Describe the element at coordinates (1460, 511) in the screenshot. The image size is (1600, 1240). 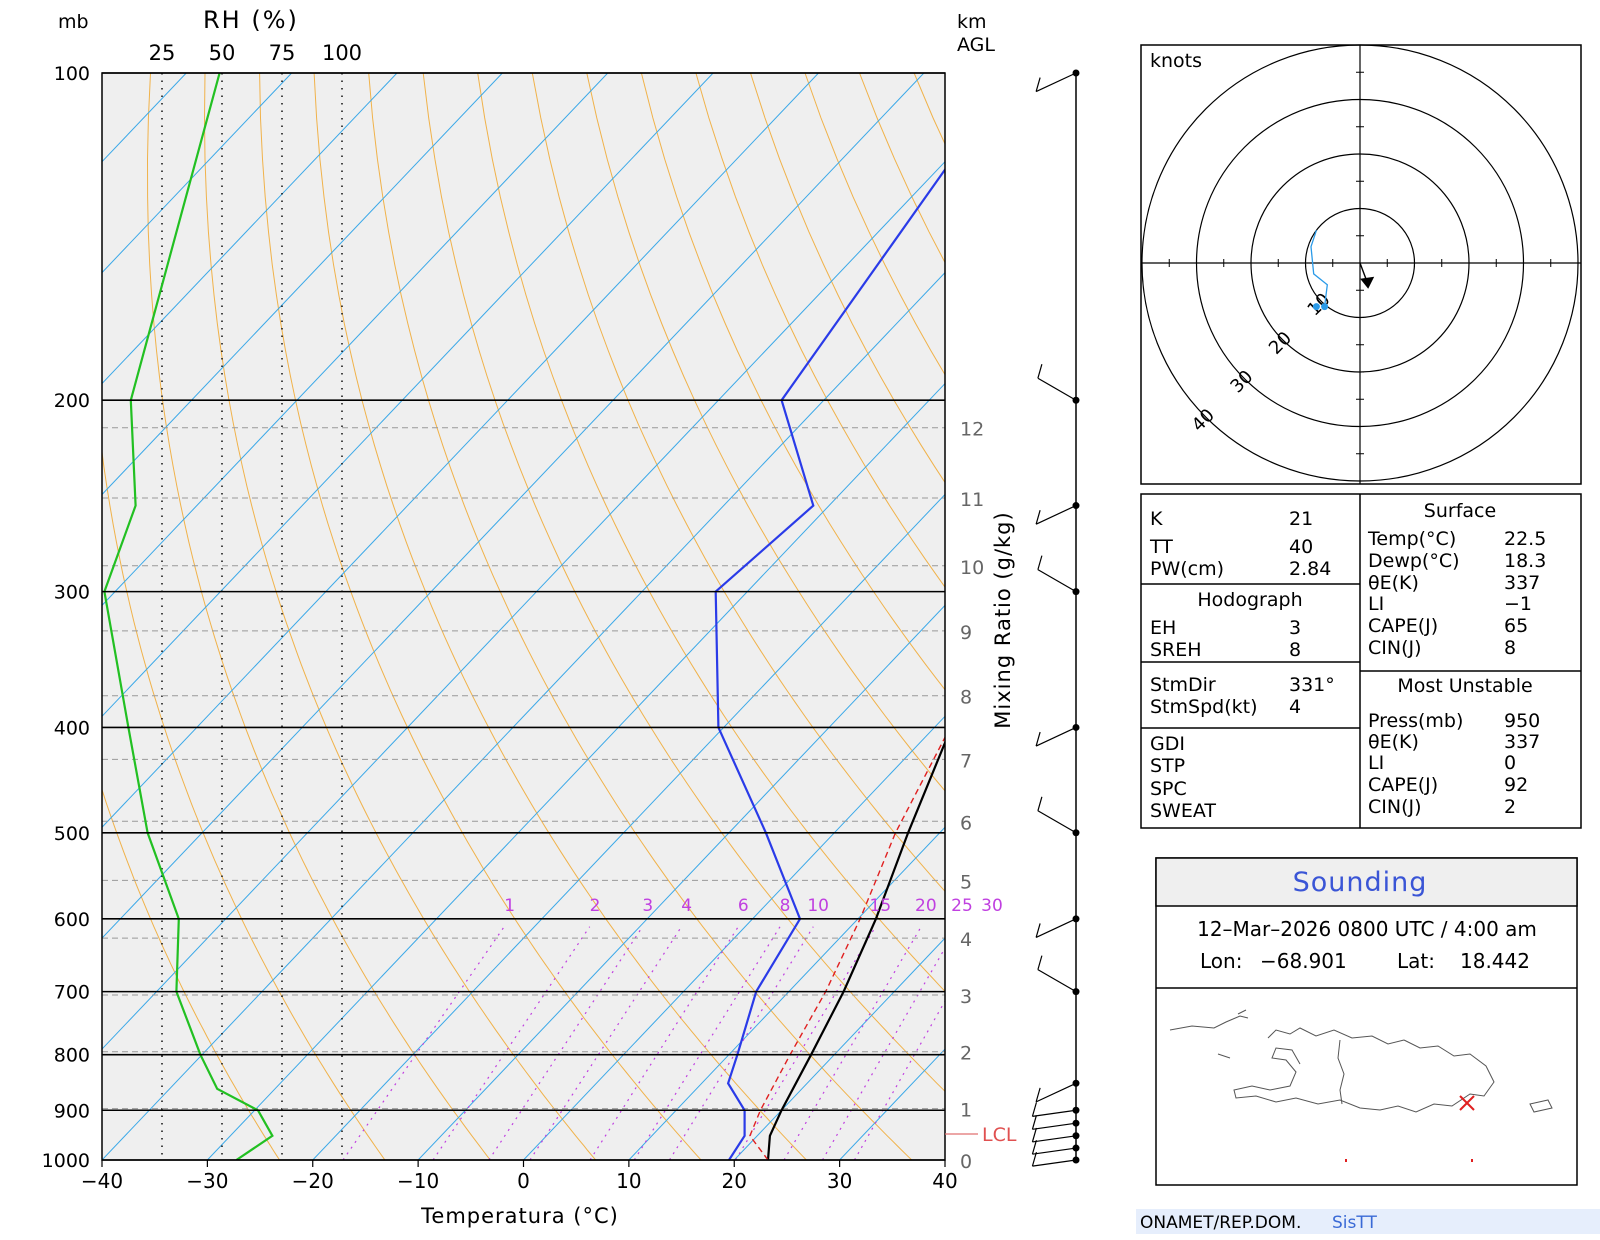
I see `surface-section-title: Surface` at that location.